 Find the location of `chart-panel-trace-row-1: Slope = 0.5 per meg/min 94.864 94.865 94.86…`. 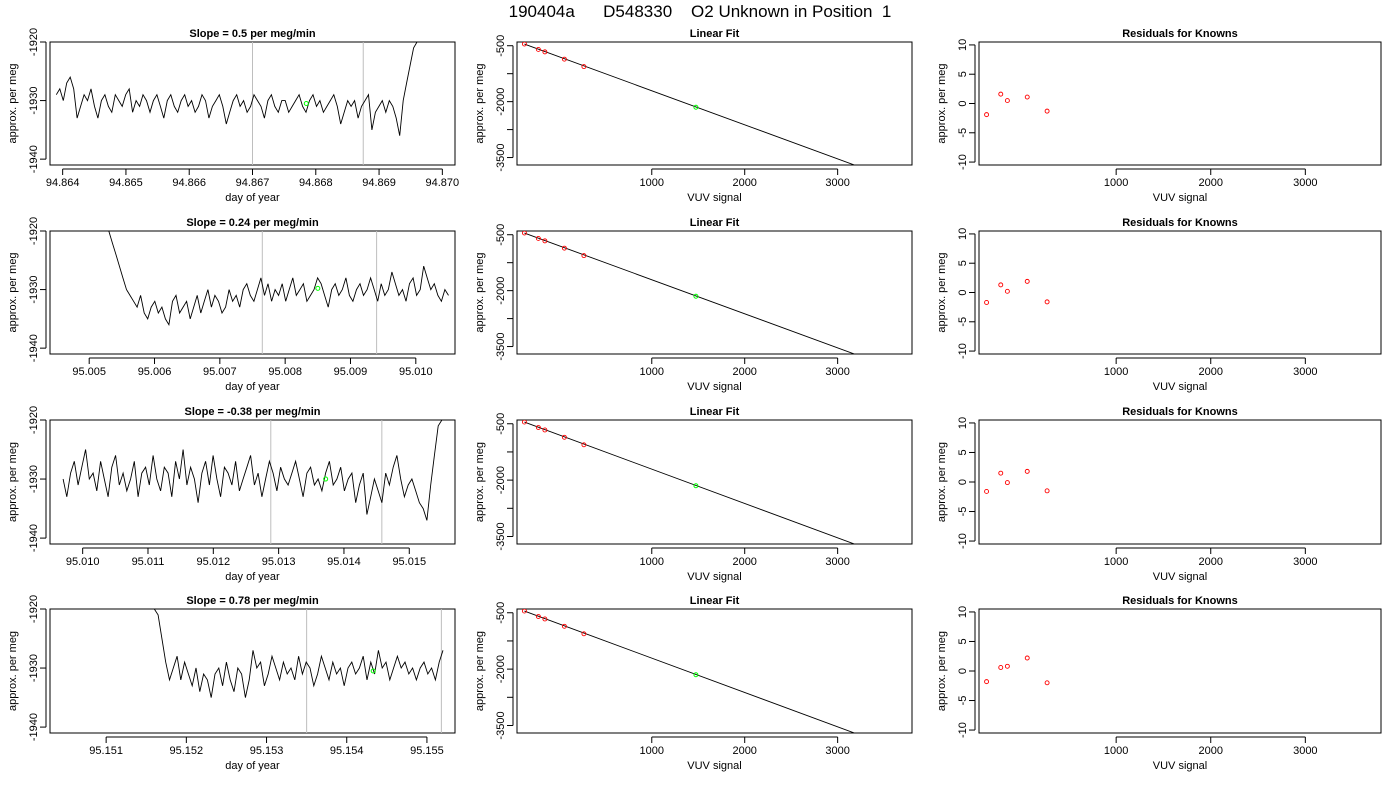

chart-panel-trace-row-1: Slope = 0.5 per meg/min 94.864 94.865 94.86… is located at coordinates (233, 116).